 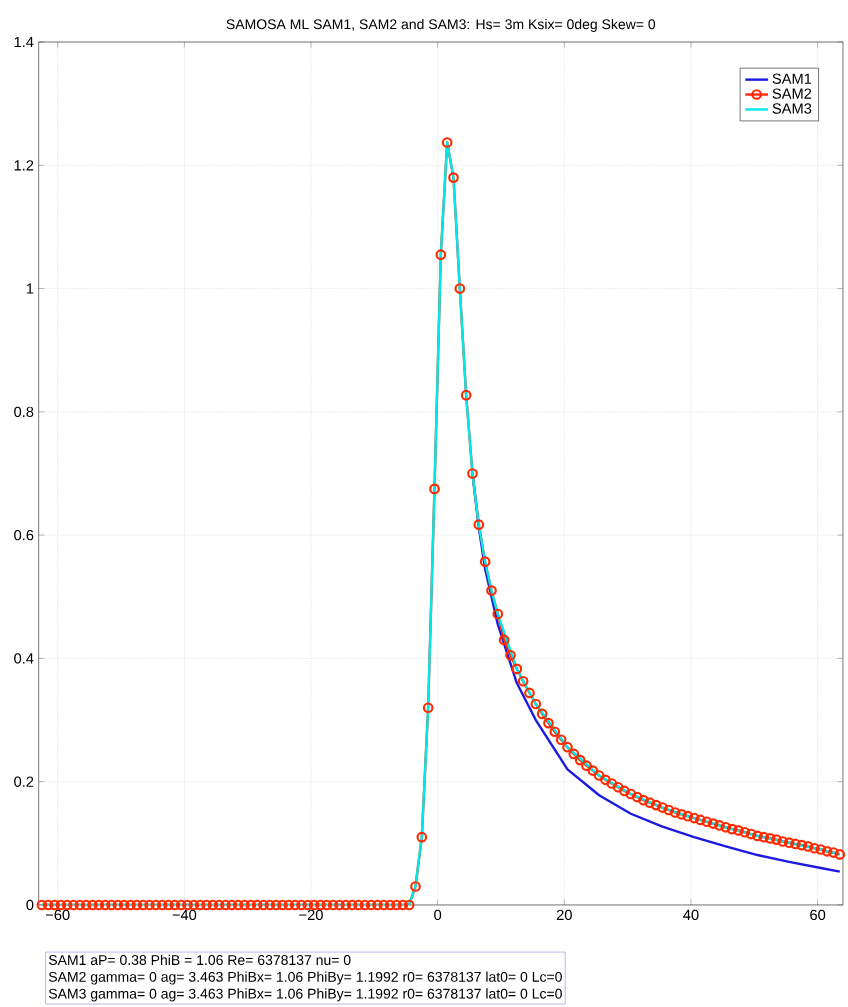 What do you see at coordinates (24, 781) in the screenshot?
I see `y-tick-label: 0.2` at bounding box center [24, 781].